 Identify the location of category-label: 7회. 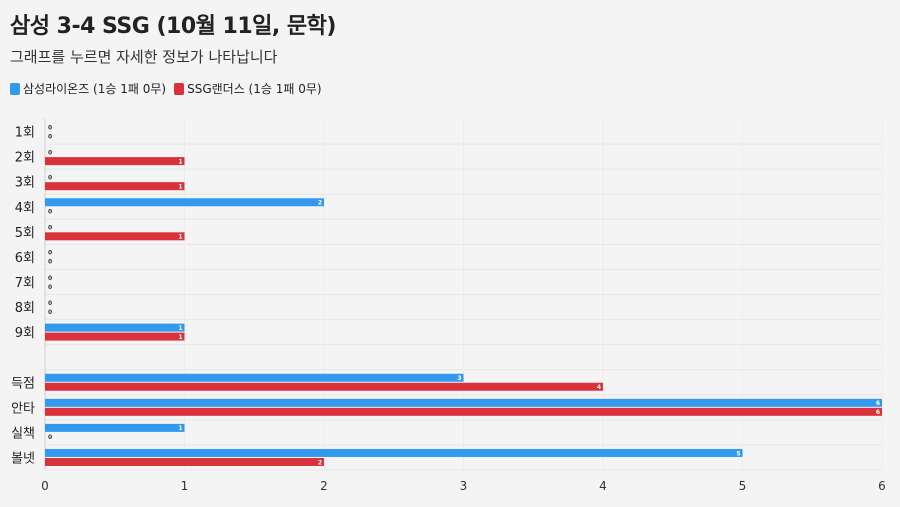
(25, 283).